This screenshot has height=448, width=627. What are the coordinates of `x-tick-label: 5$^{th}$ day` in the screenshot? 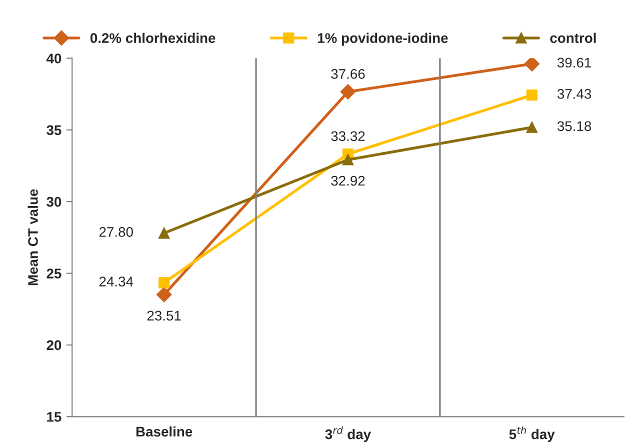 It's located at (532, 434).